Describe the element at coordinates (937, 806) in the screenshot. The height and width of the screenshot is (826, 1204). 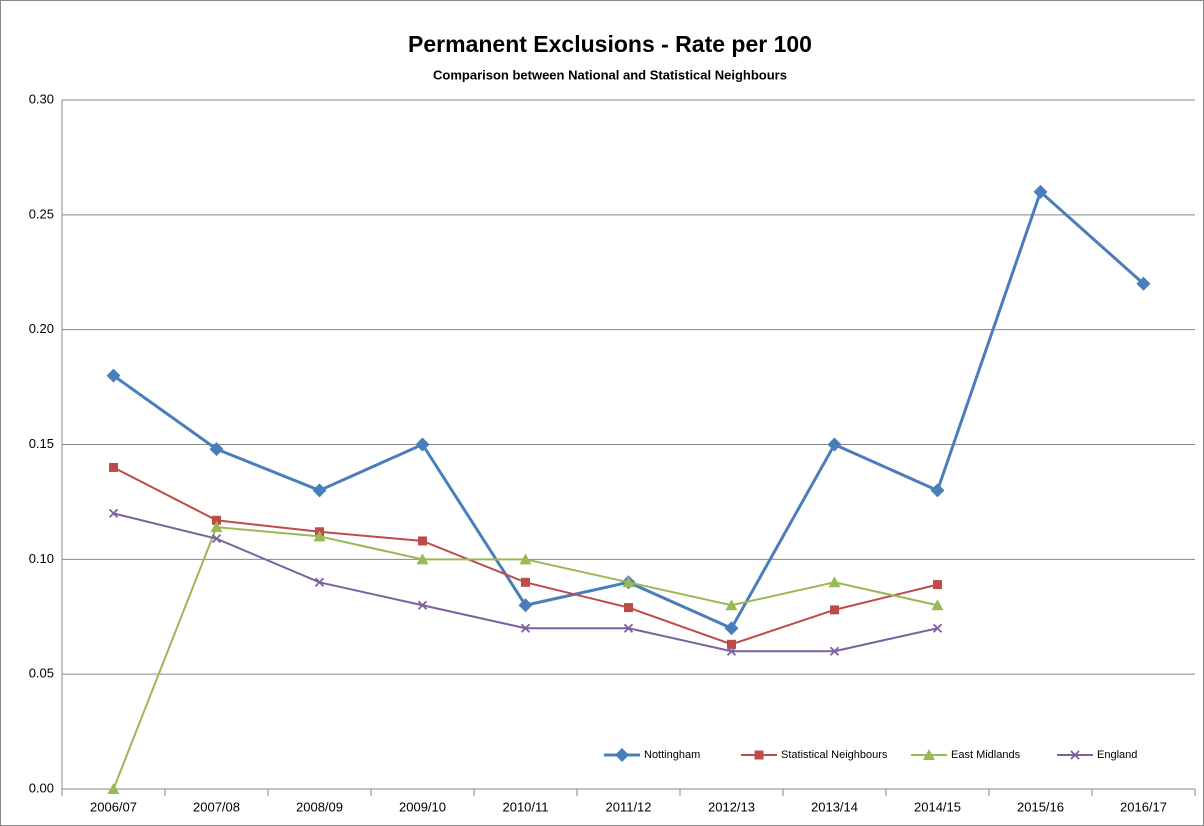
I see `x-tick-label: 2014/15` at that location.